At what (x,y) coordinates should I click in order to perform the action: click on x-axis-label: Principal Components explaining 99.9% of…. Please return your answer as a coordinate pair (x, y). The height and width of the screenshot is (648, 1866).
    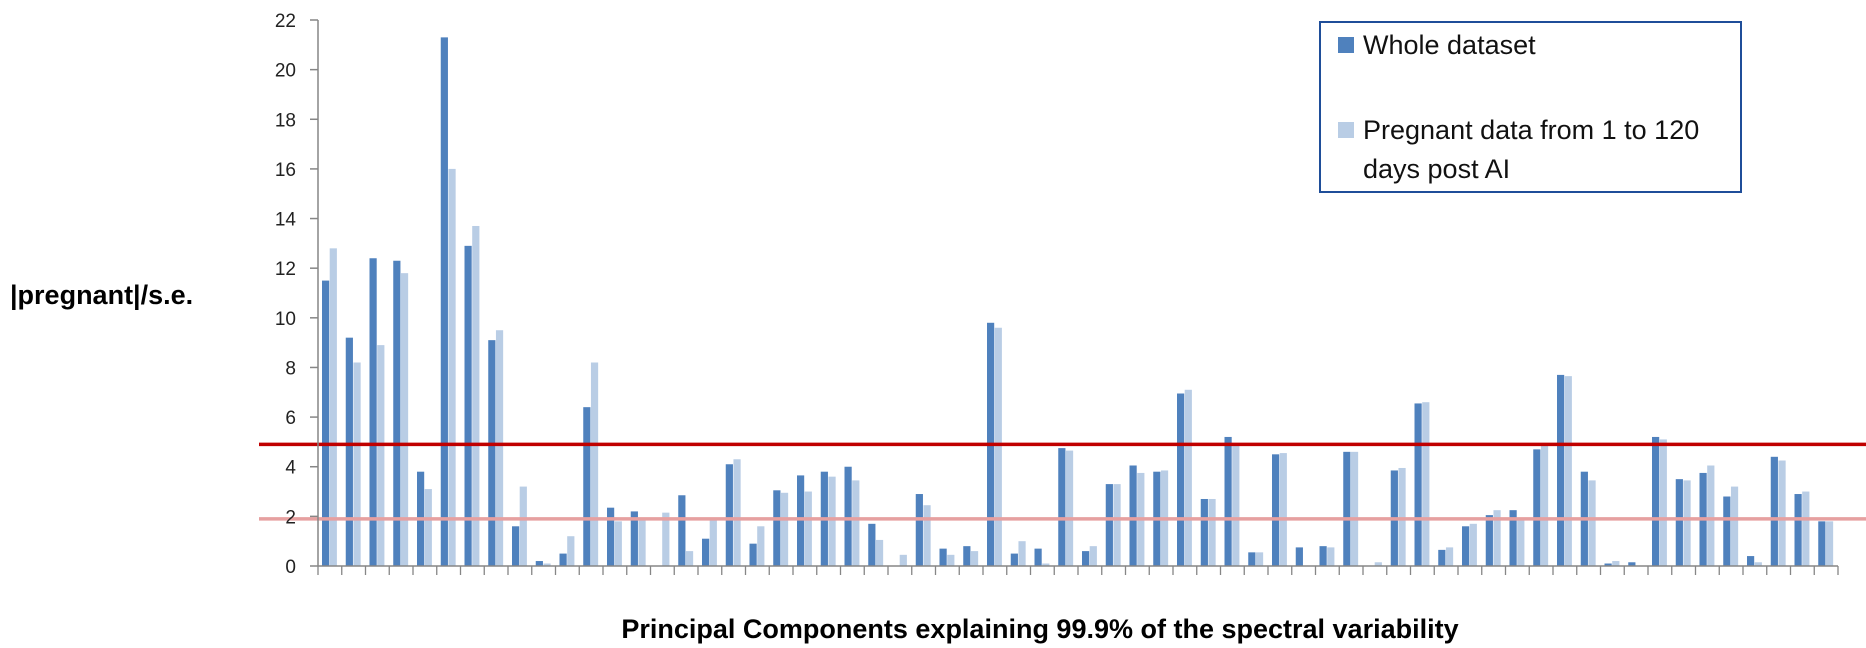
    Looking at the image, I should click on (1039, 629).